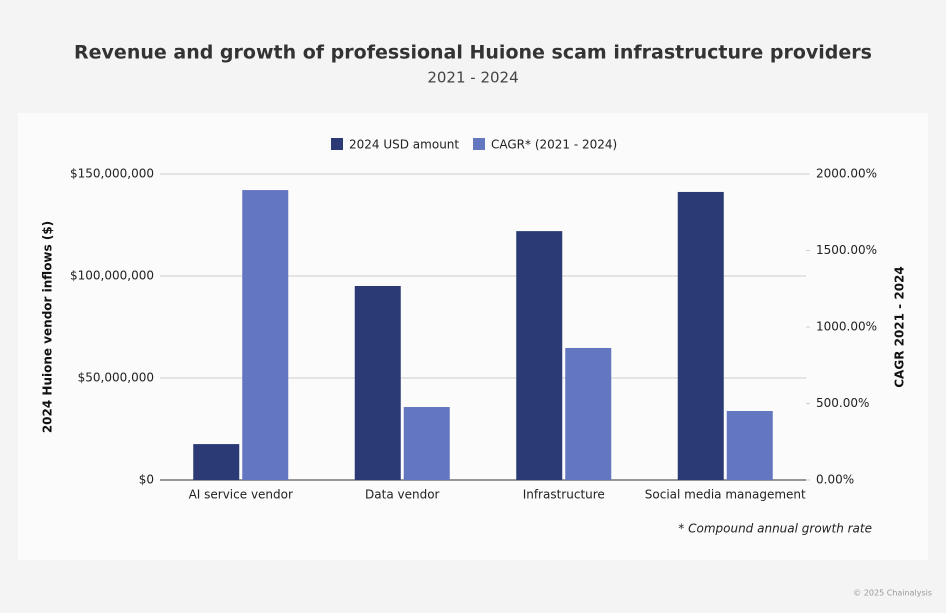  I want to click on x-tick-label: Data vendor, so click(402, 495).